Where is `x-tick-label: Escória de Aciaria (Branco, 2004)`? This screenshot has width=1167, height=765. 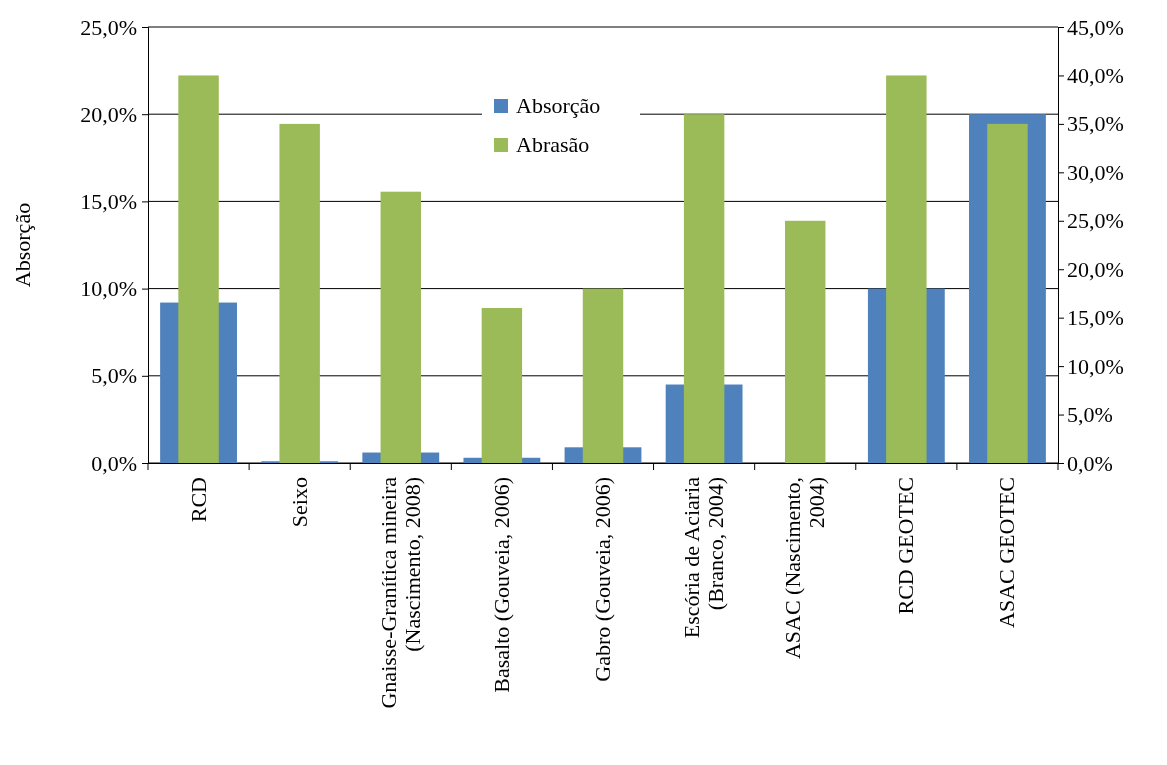 x-tick-label: Escória de Aciaria (Branco, 2004) is located at coordinates (704, 557).